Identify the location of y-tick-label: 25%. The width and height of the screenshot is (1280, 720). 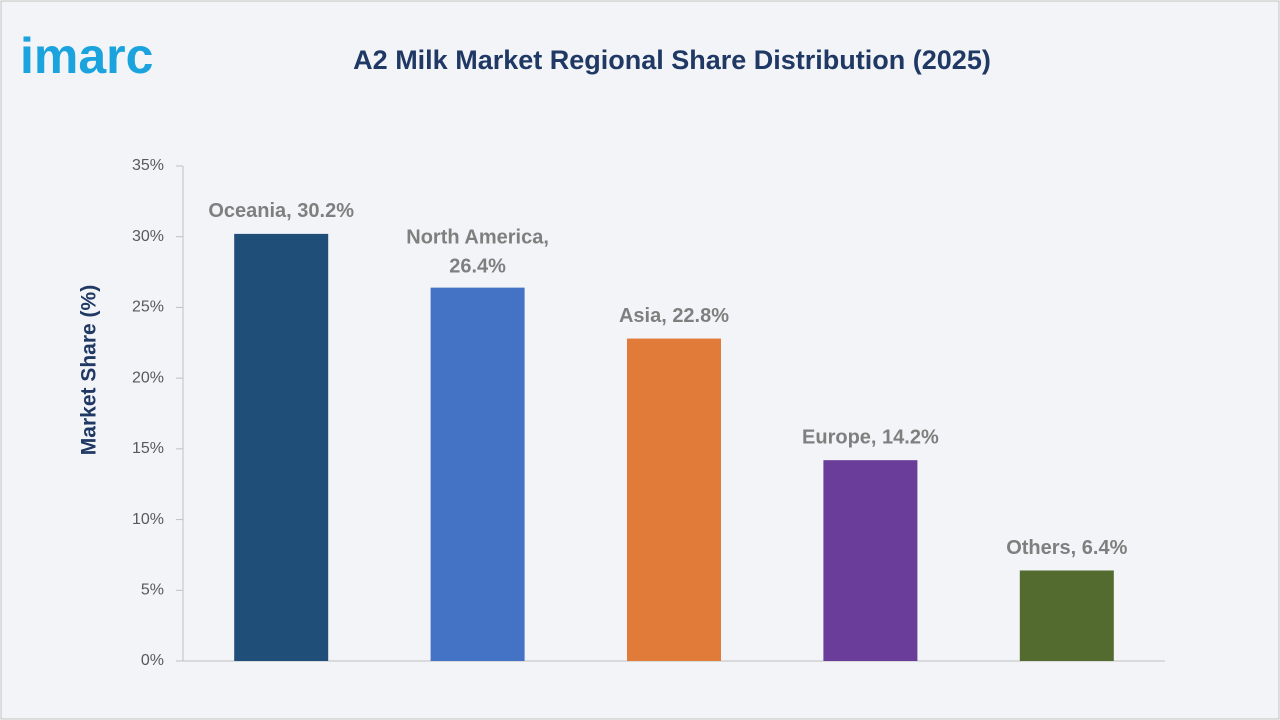
(148, 307).